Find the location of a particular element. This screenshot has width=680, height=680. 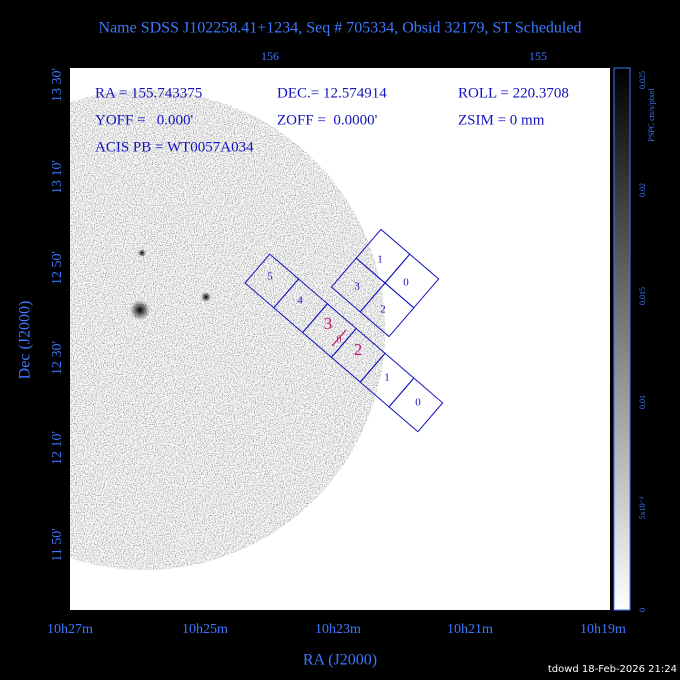

y-tick-label: 11 50' is located at coordinates (57, 545).